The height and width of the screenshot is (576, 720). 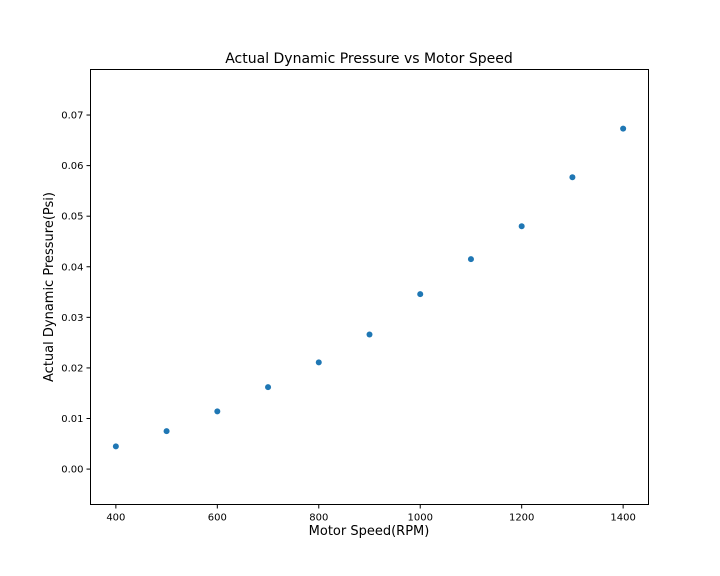 What do you see at coordinates (72, 470) in the screenshot?
I see `y-tick-label: 0.00` at bounding box center [72, 470].